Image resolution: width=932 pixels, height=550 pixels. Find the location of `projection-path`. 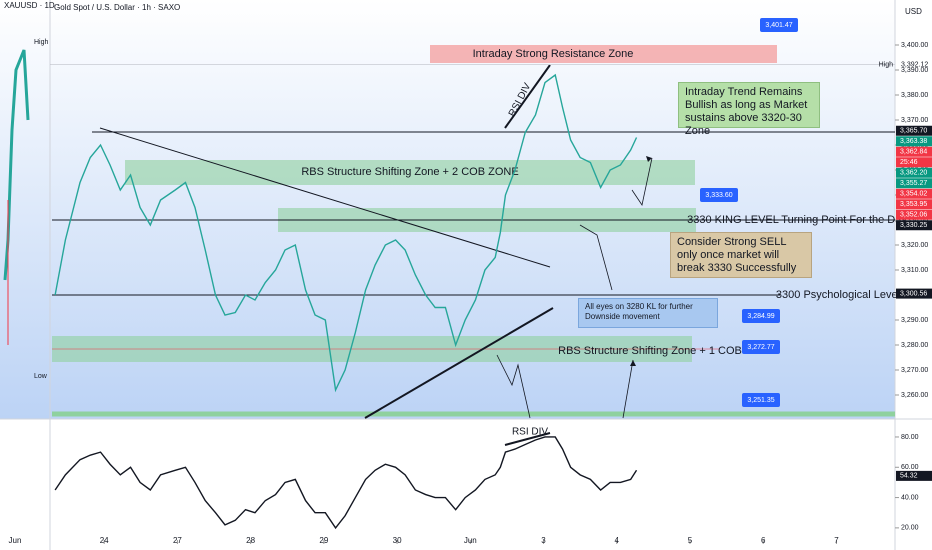

projection-path is located at coordinates (574, 288).